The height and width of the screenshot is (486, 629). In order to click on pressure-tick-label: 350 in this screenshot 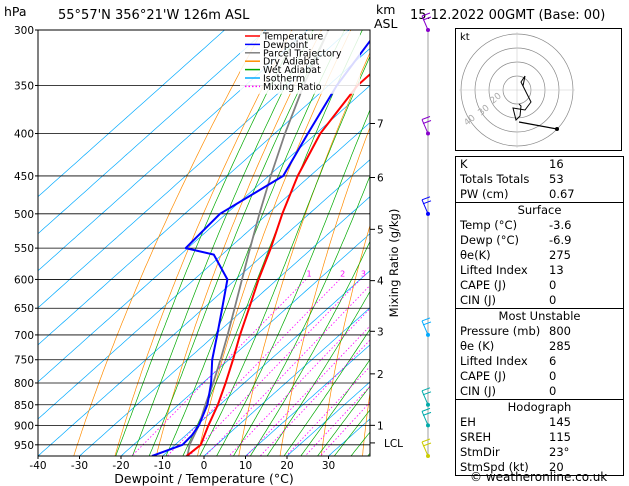, I will do `click(24, 86)`.